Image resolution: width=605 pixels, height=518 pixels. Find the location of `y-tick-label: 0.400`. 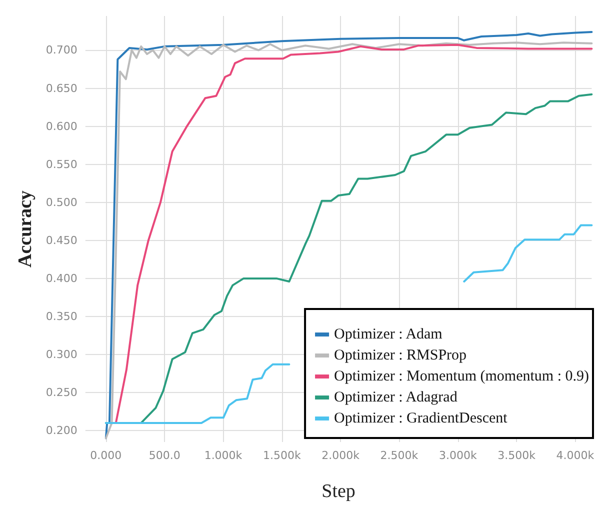

y-tick-label: 0.400 is located at coordinates (62, 278).